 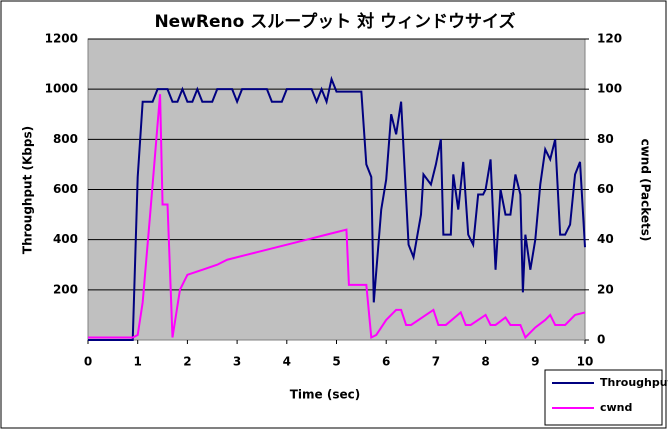 I want to click on x-tick-label: 0, so click(x=88, y=362).